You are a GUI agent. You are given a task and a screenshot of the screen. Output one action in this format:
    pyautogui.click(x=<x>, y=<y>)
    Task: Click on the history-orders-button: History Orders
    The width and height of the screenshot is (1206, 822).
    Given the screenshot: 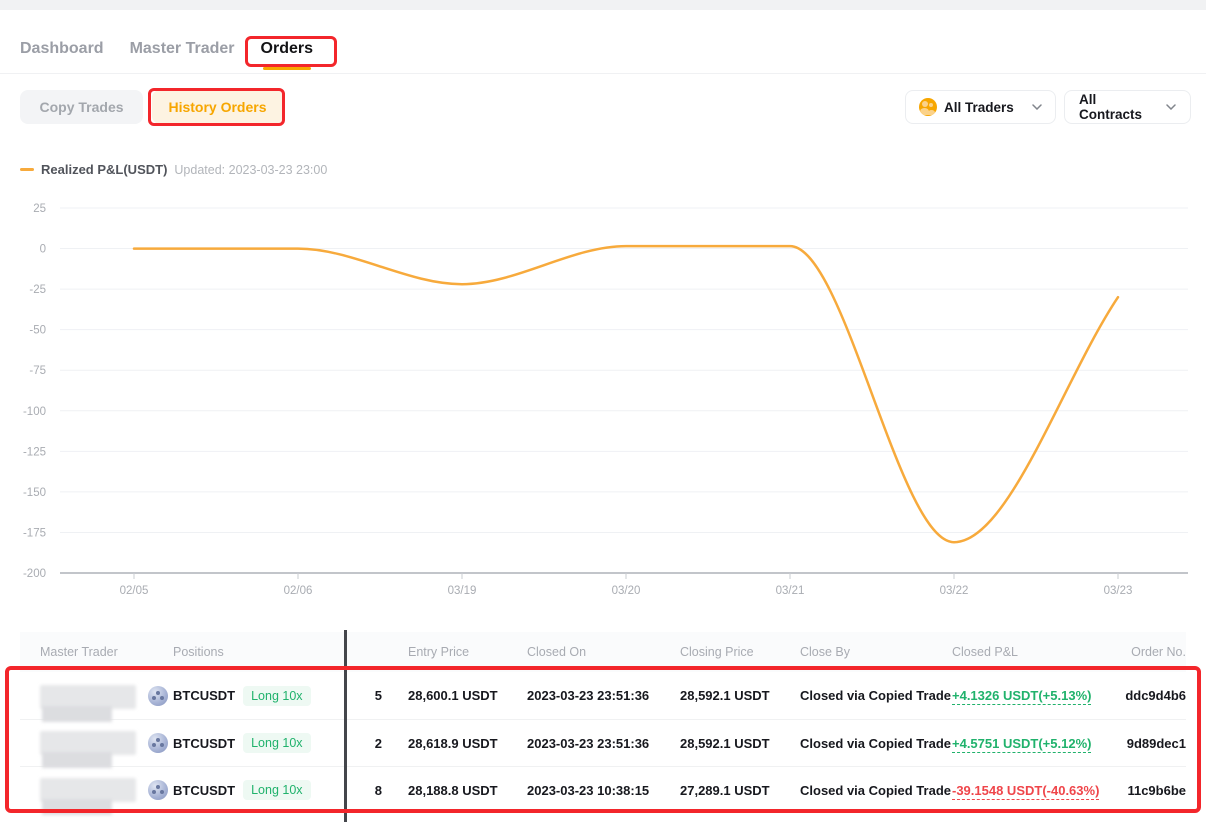 What is the action you would take?
    pyautogui.click(x=217, y=107)
    